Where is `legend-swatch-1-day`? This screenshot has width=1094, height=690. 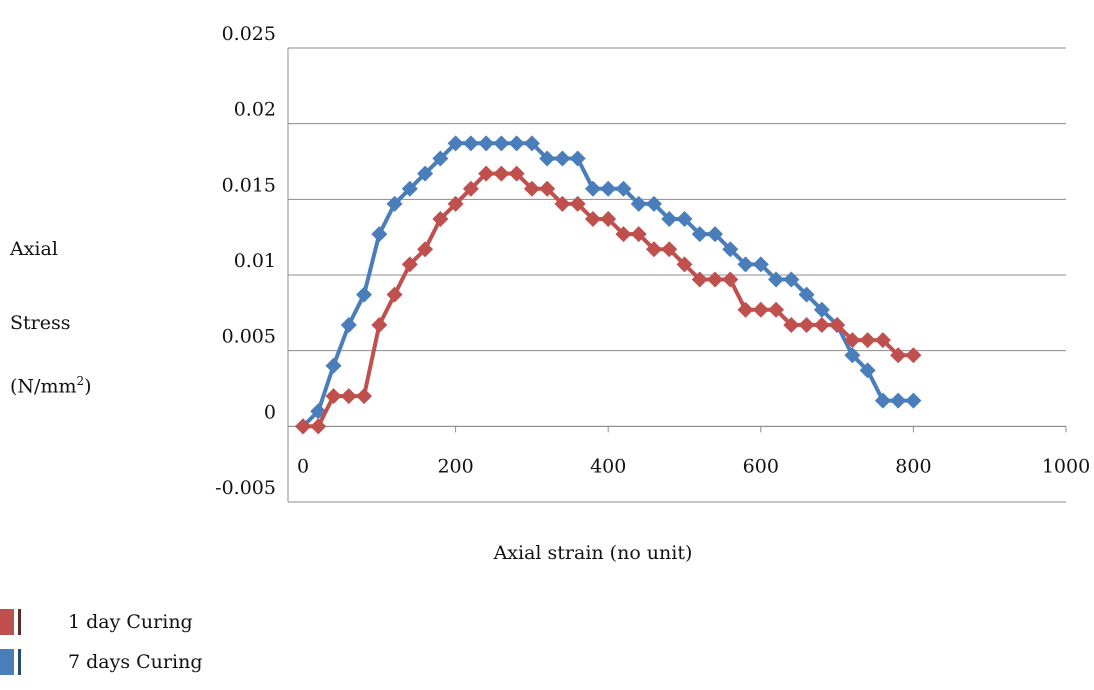 legend-swatch-1-day is located at coordinates (11, 622).